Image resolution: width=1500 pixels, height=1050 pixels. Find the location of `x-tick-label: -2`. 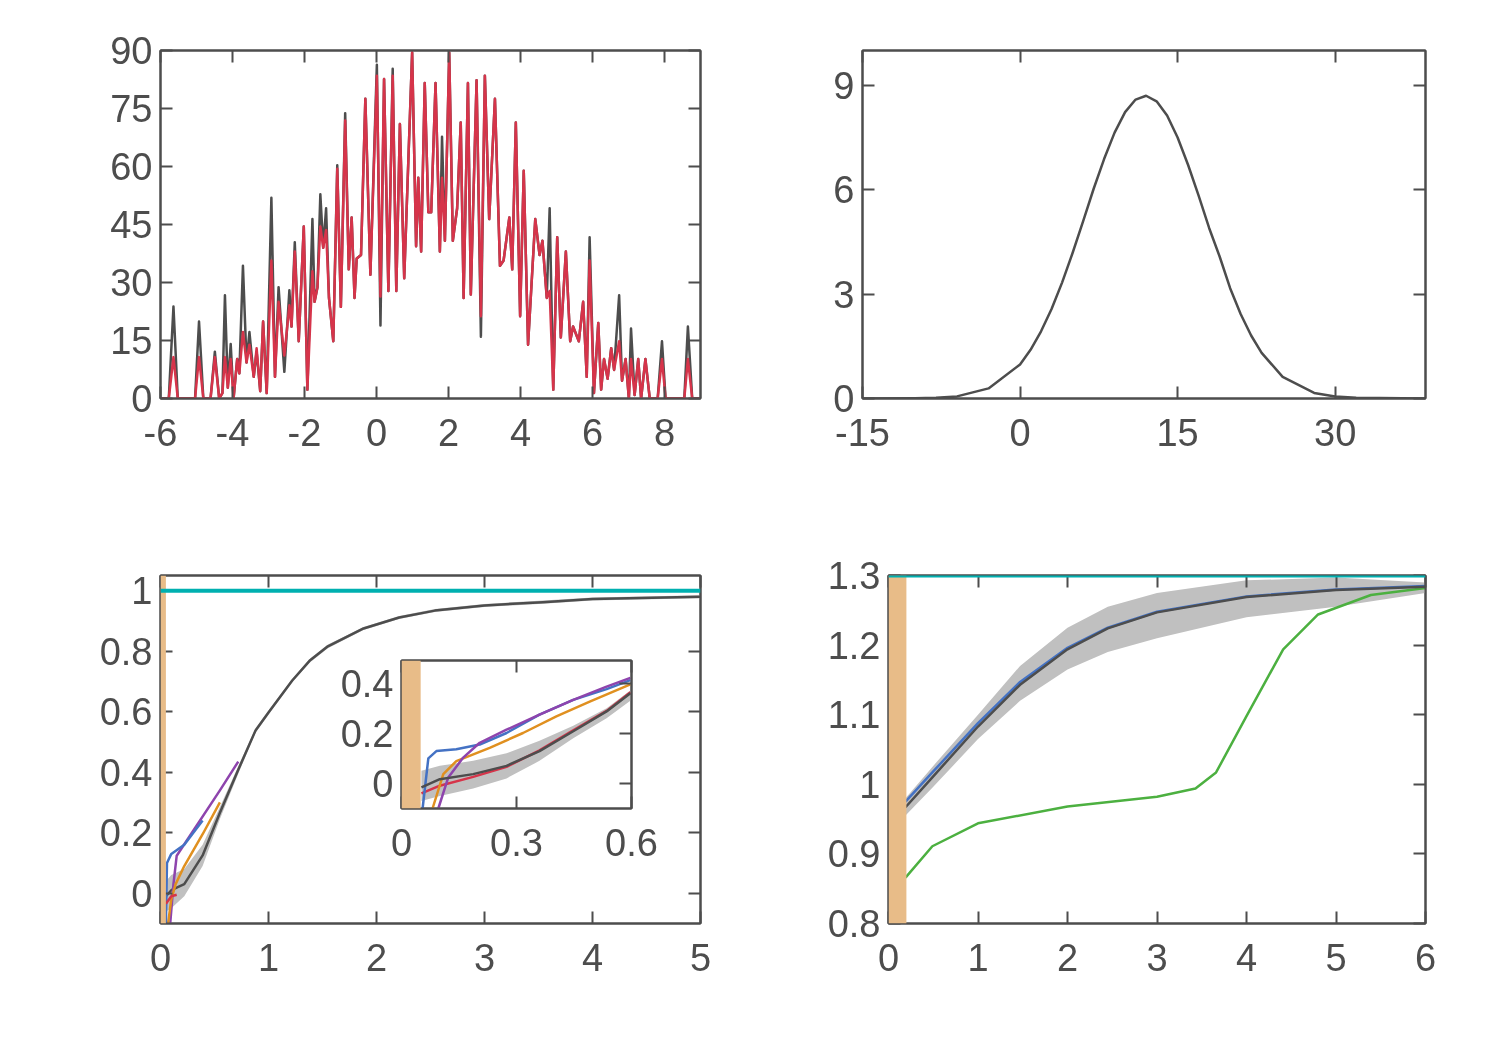

x-tick-label: -2 is located at coordinates (304, 432).